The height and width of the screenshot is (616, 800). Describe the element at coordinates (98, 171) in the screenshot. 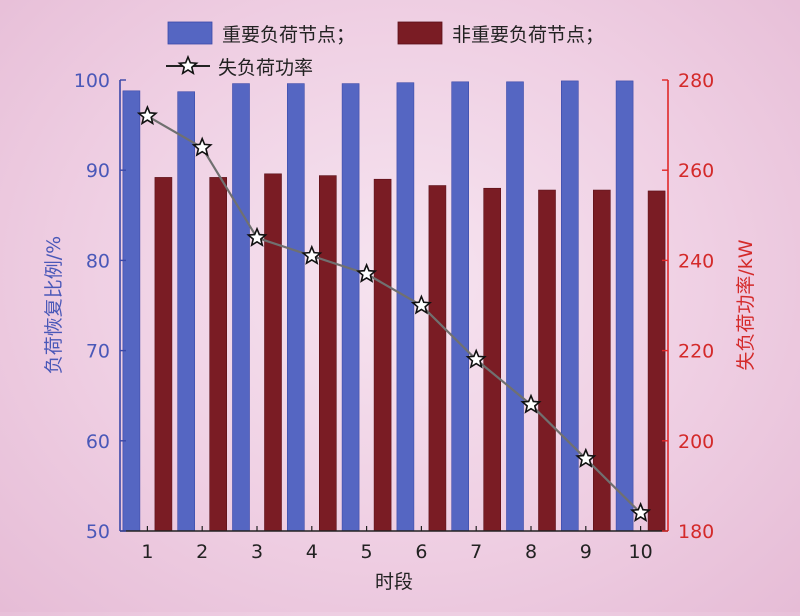

I see `left-tick-label: 90` at that location.